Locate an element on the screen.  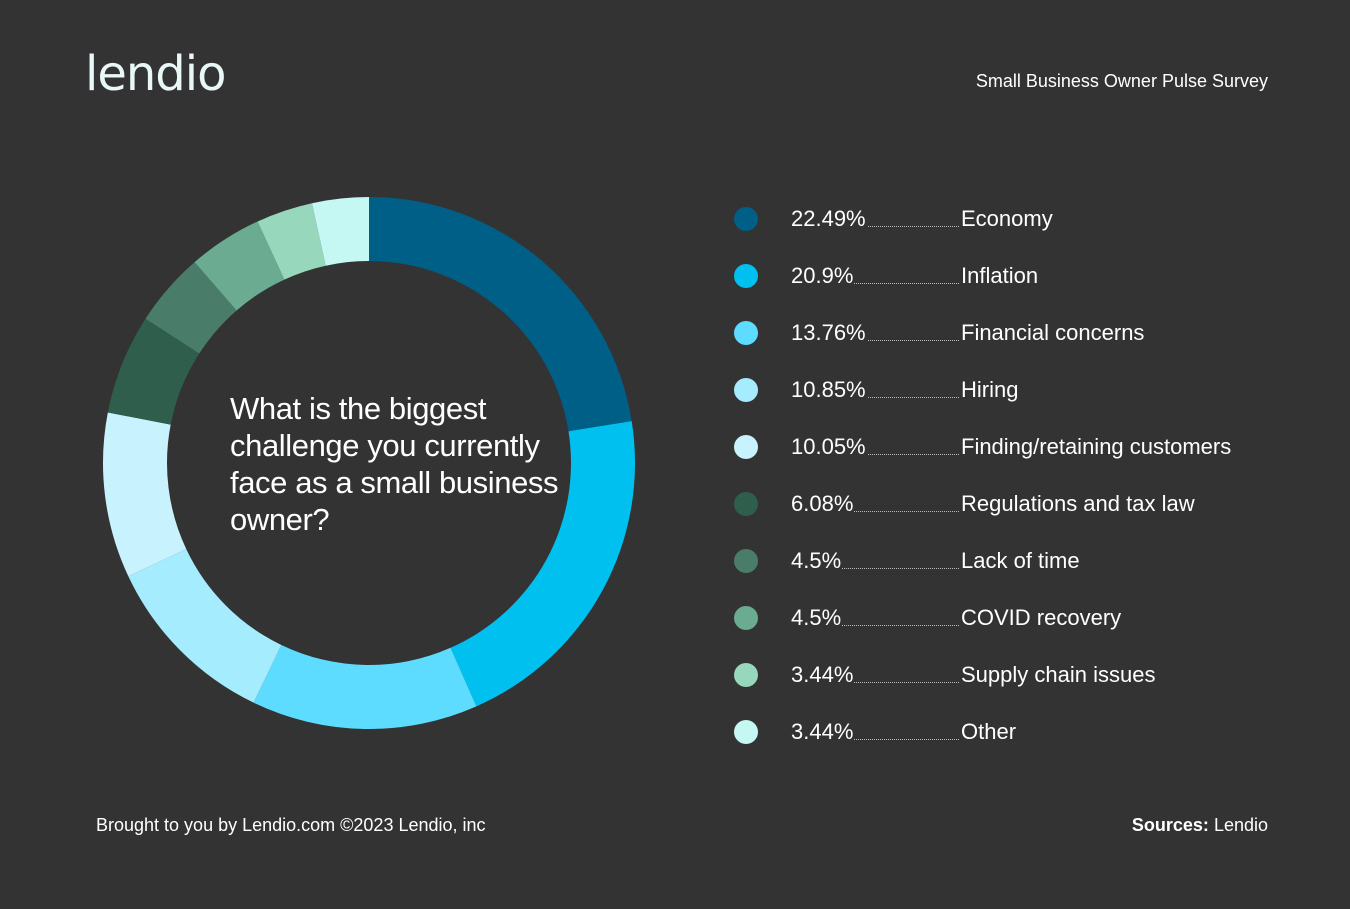
legend-value: 13.76% is located at coordinates (829, 333).